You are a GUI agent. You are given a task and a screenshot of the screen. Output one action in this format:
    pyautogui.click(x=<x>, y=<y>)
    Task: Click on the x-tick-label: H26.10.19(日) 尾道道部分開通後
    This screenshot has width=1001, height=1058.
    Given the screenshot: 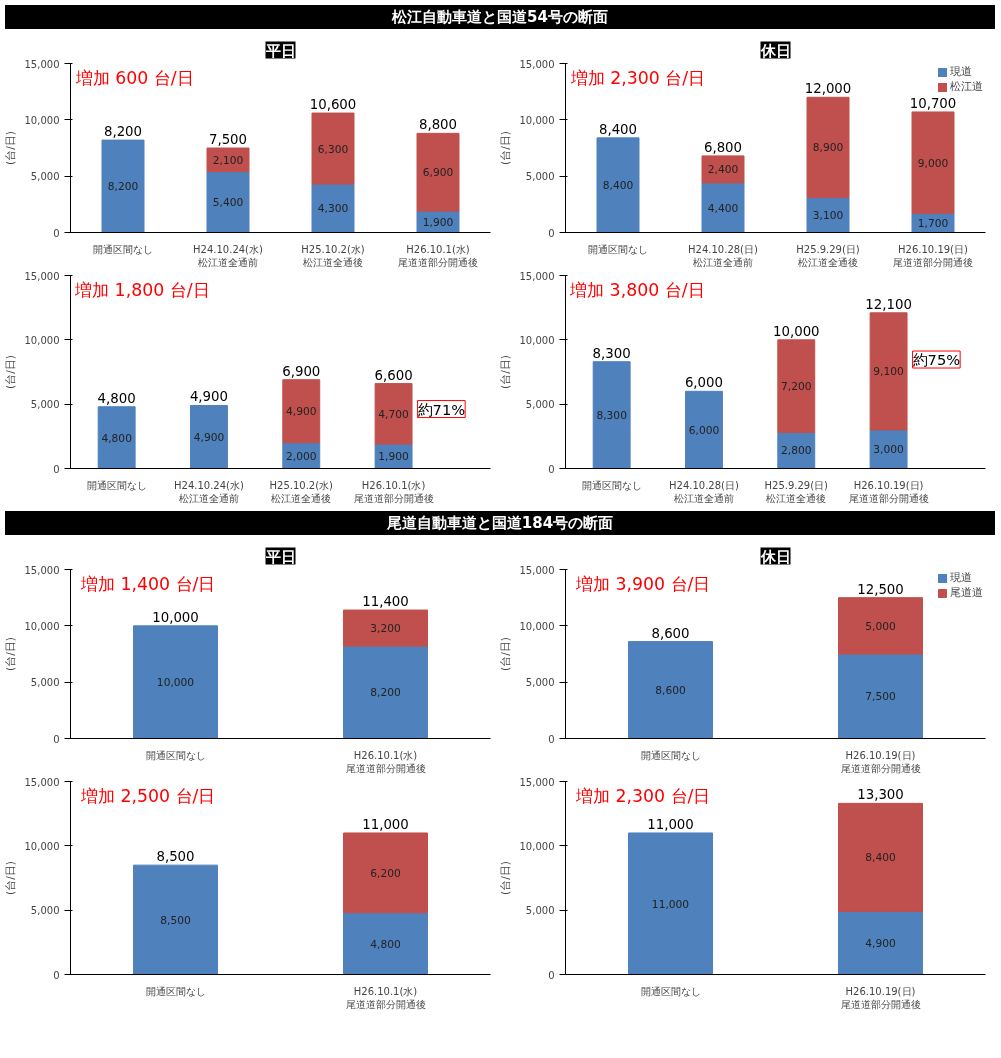 What is the action you would take?
    pyautogui.click(x=880, y=997)
    